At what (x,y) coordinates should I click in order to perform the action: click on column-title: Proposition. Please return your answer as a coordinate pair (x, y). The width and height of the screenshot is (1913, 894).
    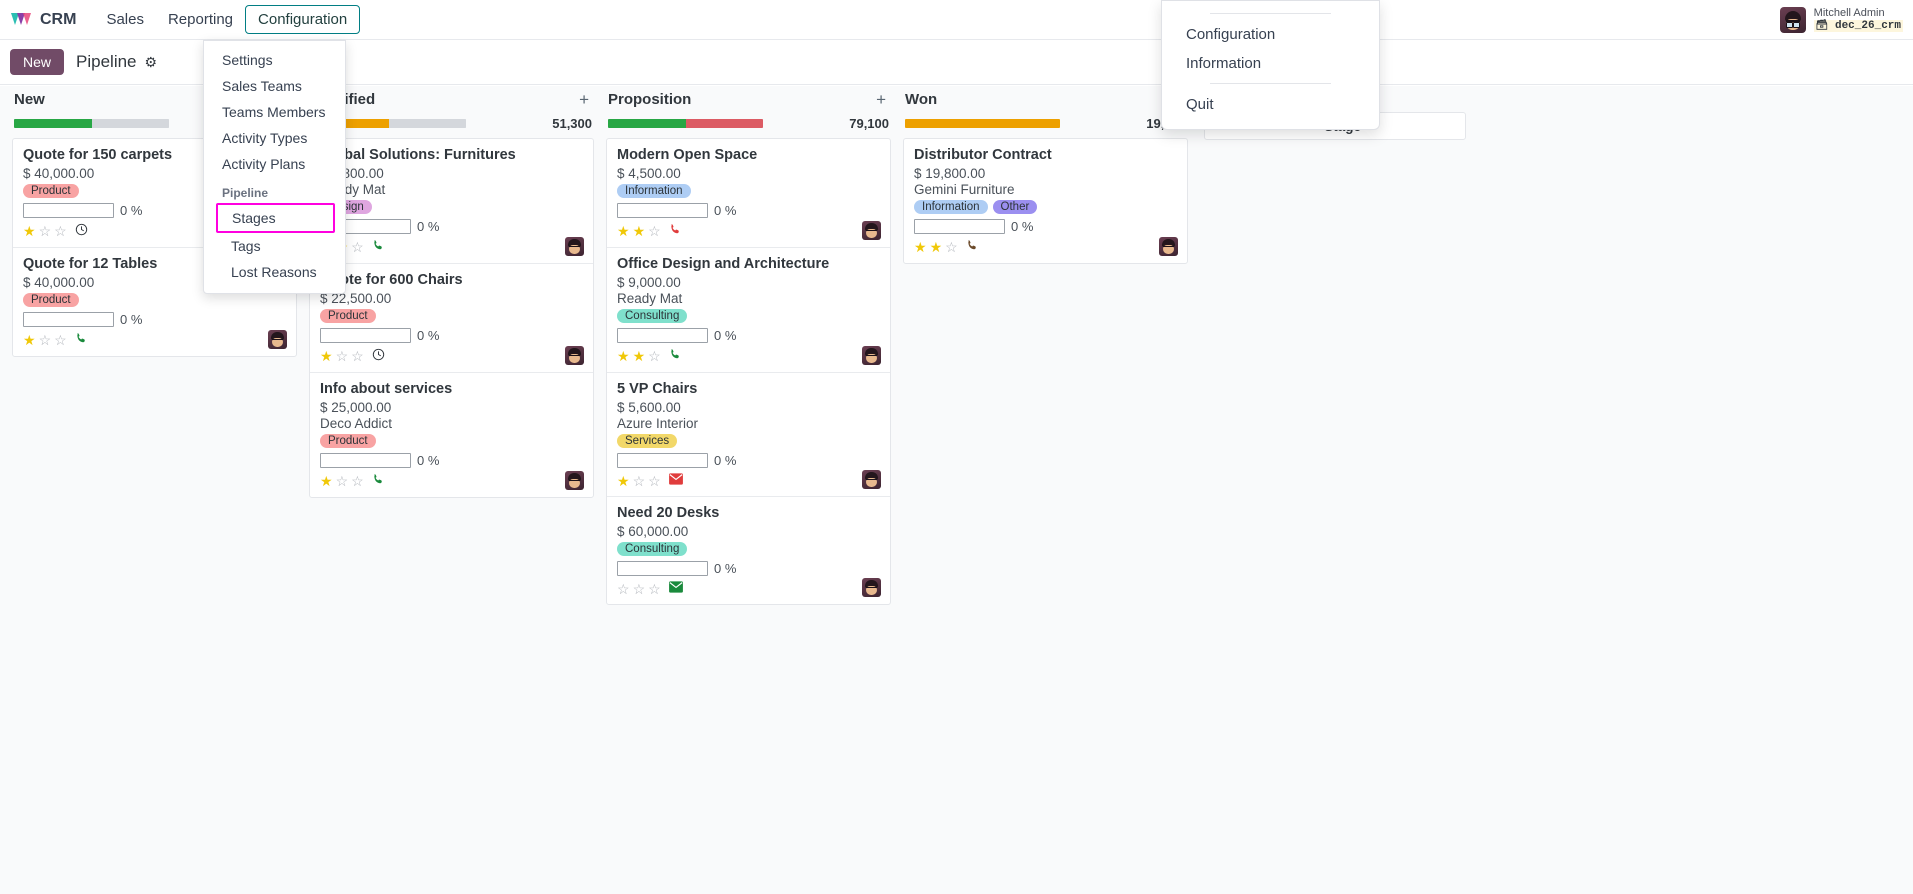
    Looking at the image, I should click on (650, 99).